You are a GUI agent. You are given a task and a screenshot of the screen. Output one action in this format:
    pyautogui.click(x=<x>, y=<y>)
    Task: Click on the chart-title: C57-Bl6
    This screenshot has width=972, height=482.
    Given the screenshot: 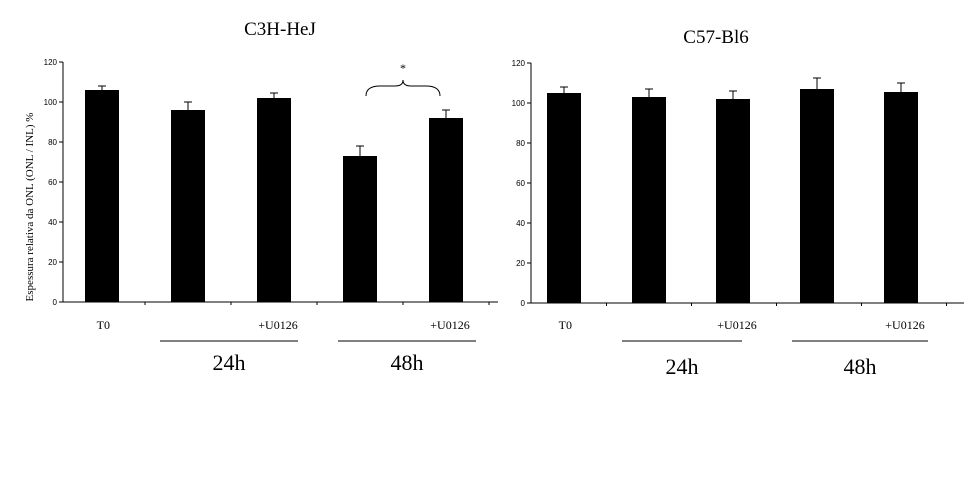 What is the action you would take?
    pyautogui.click(x=715, y=37)
    